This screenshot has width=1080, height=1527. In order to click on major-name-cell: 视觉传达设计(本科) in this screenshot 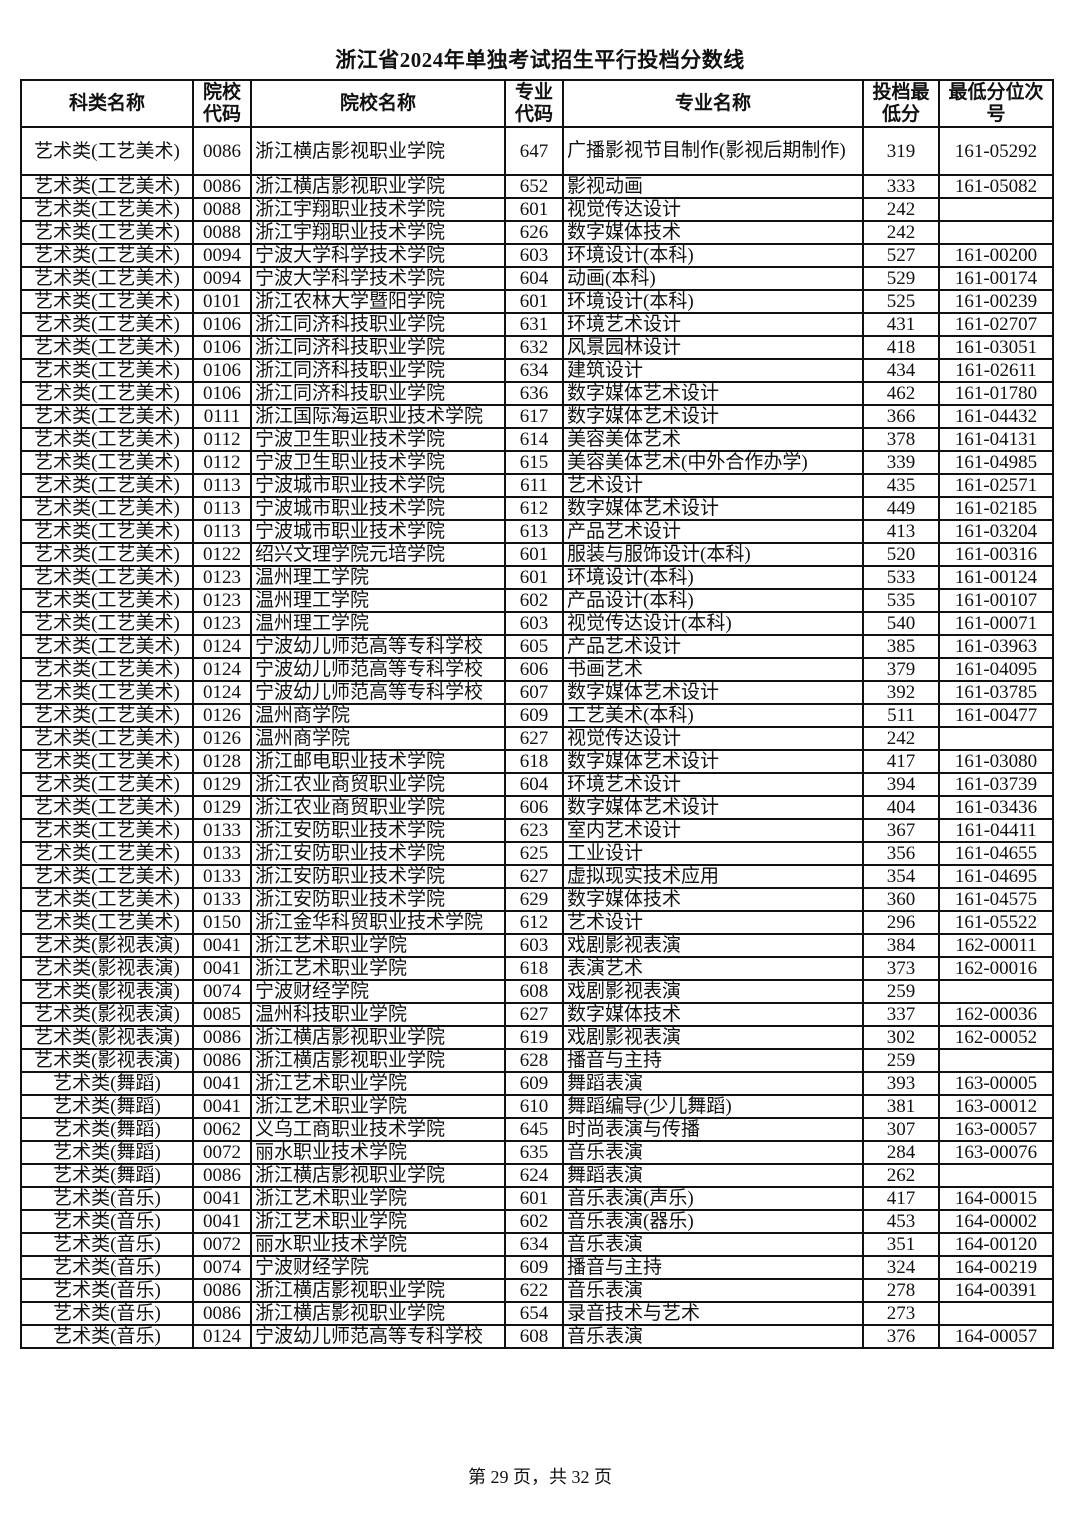, I will do `click(713, 623)`.